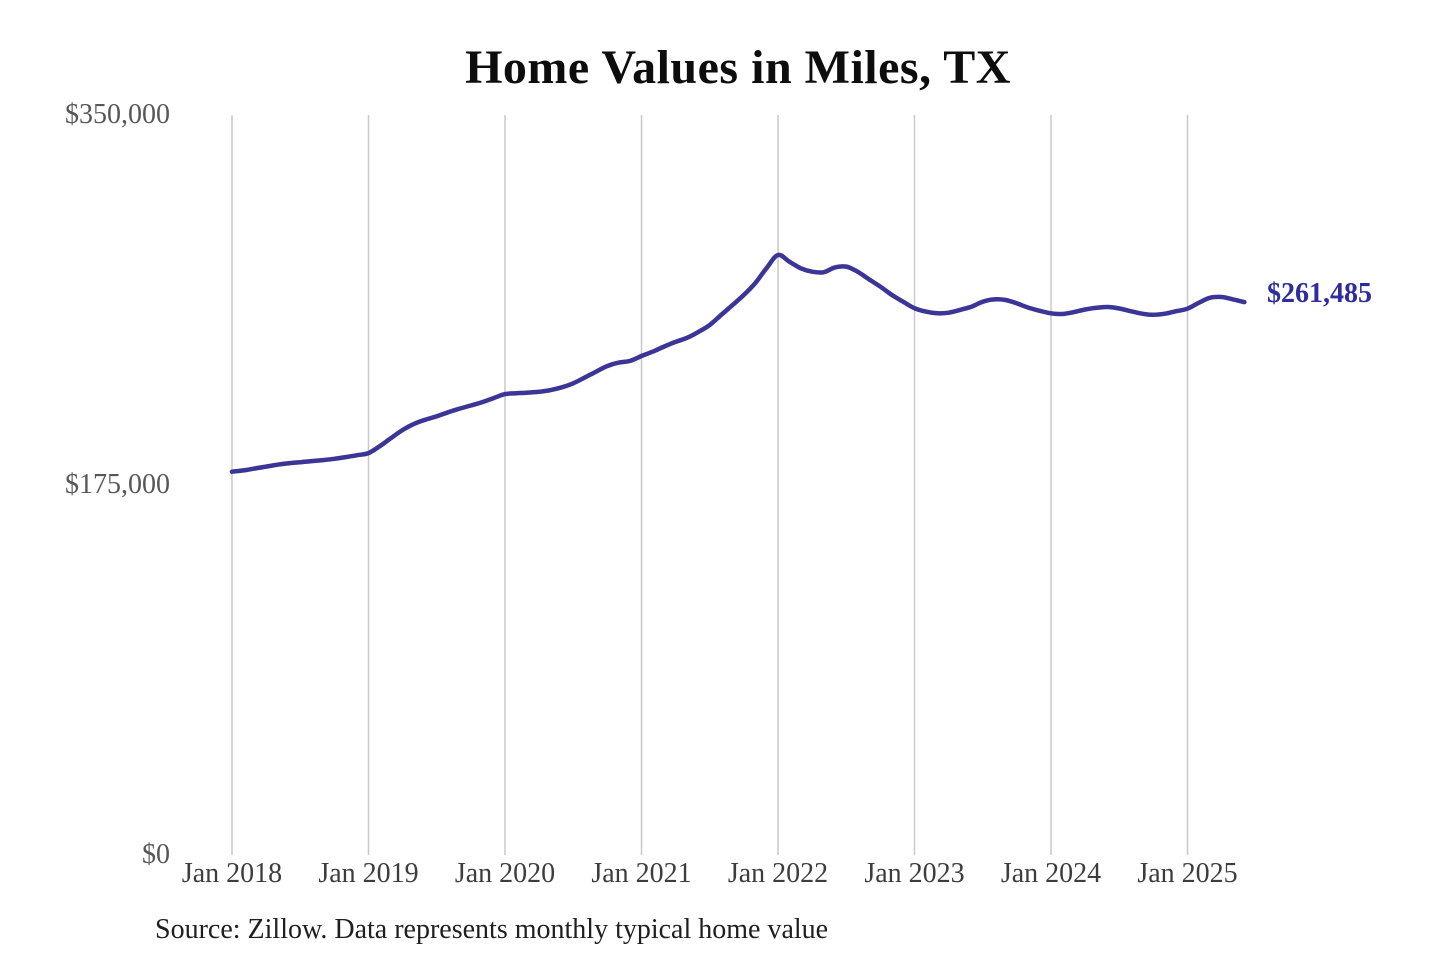  What do you see at coordinates (505, 873) in the screenshot?
I see `x-axis-tick-label: Jan 2020` at bounding box center [505, 873].